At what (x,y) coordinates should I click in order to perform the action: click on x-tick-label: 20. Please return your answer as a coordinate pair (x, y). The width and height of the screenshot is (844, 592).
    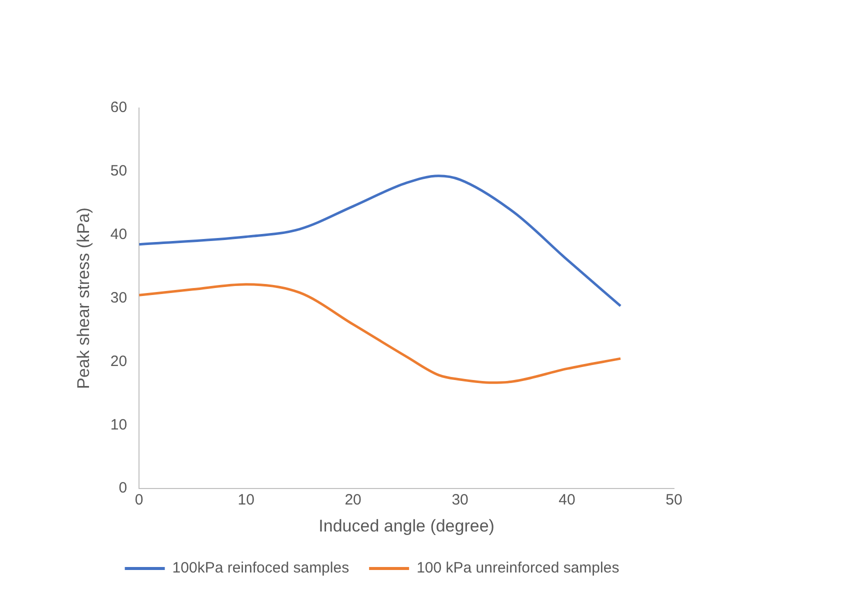
    Looking at the image, I should click on (353, 500).